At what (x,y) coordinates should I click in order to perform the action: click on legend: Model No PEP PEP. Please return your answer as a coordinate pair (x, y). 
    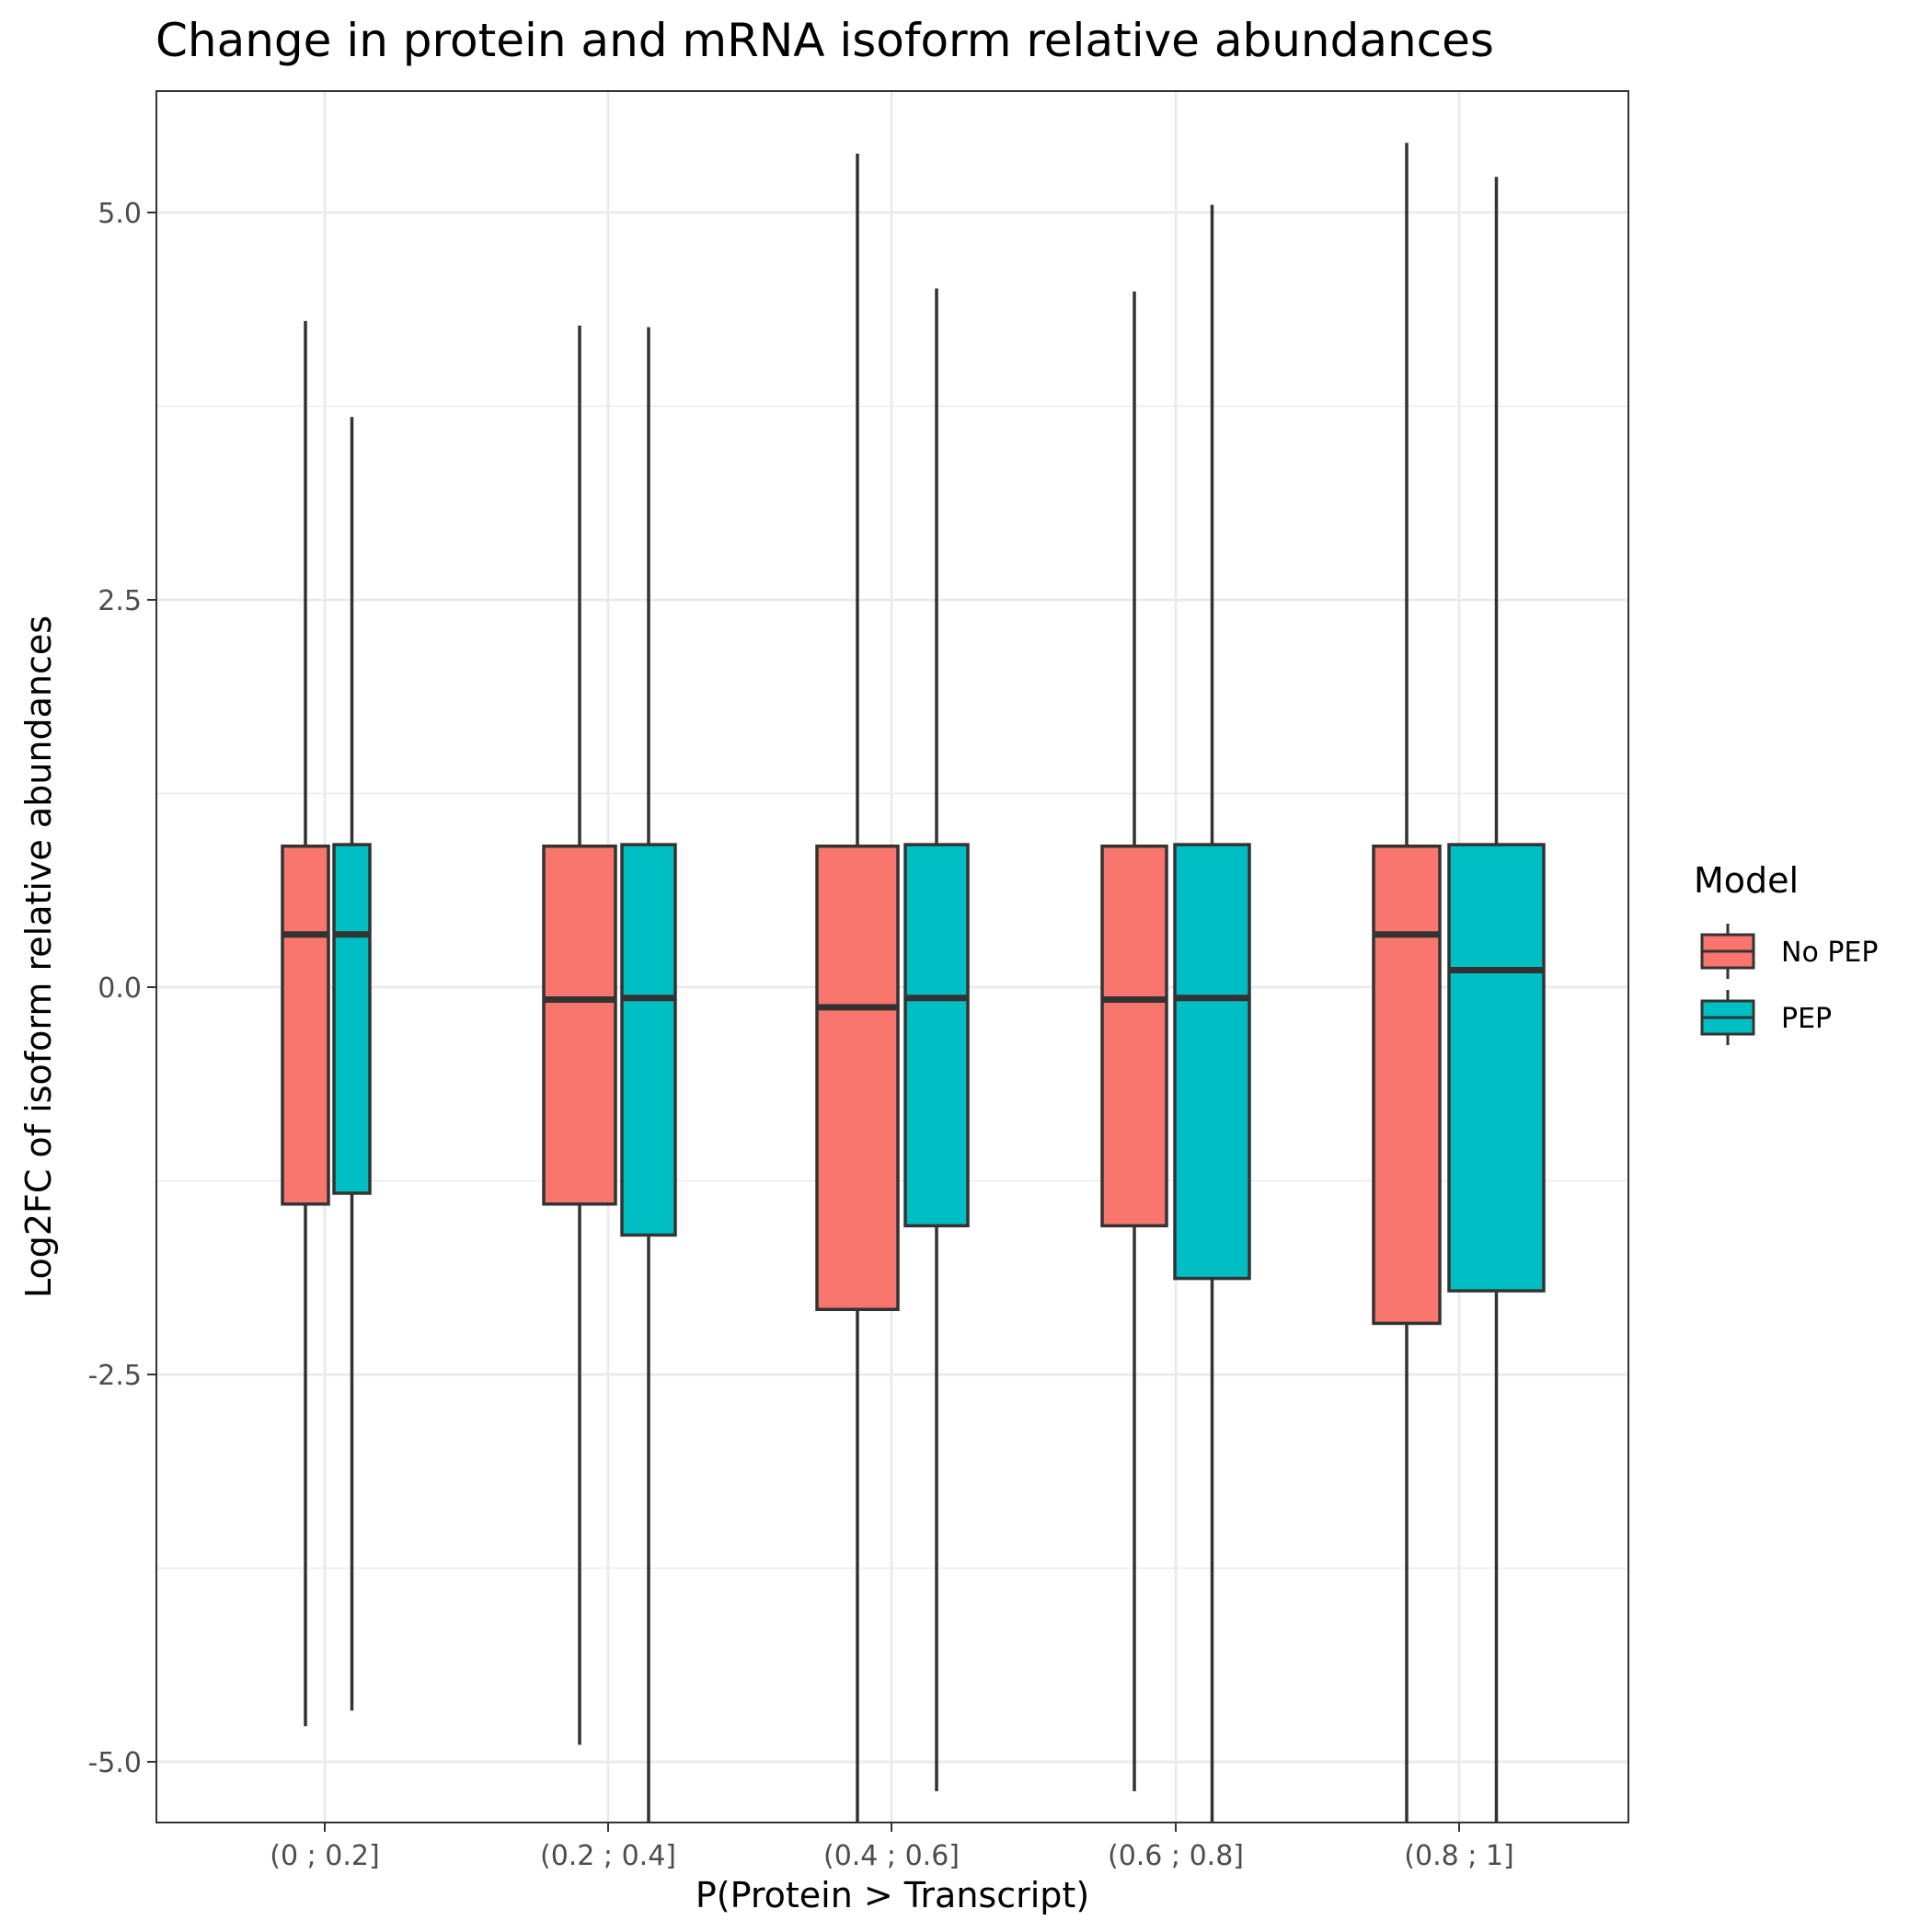
    Looking at the image, I should click on (1786, 952).